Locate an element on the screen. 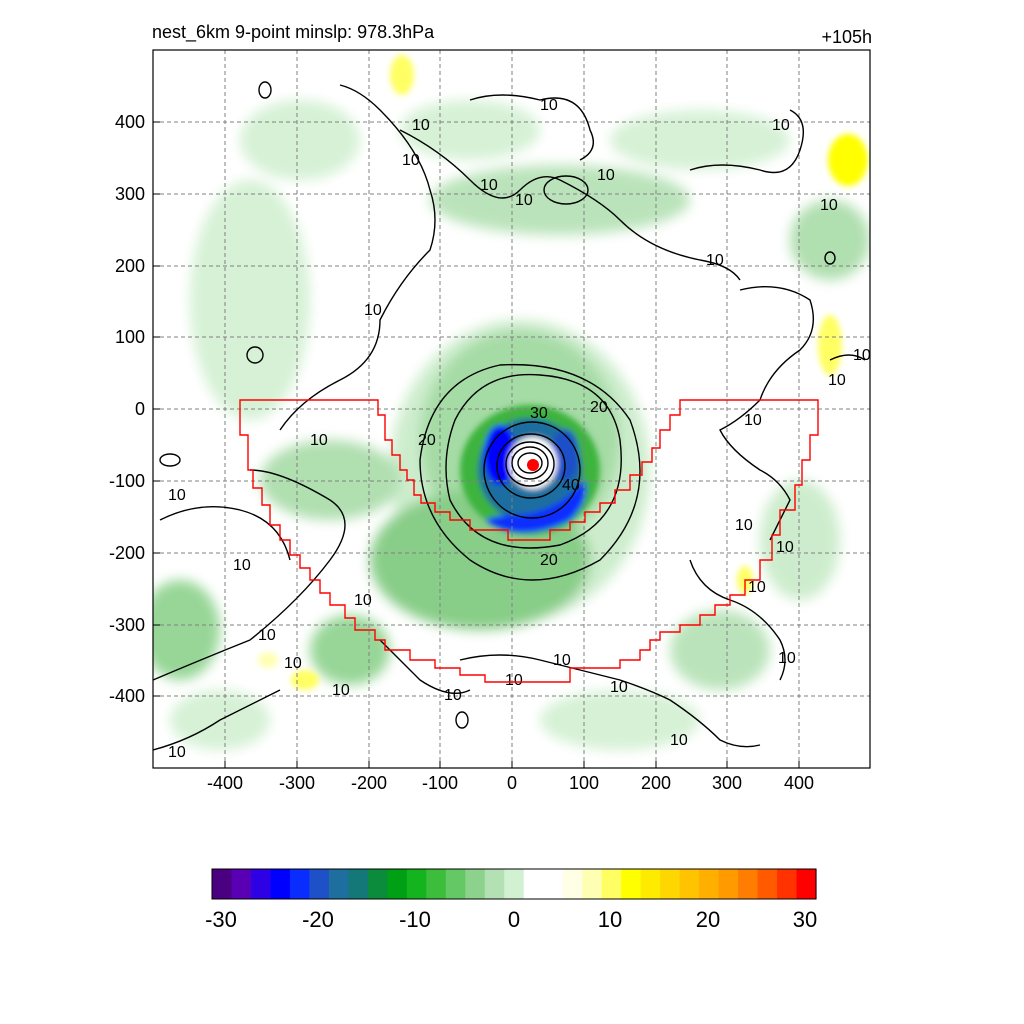 This screenshot has height=1024, width=1024. y-tick-label: -200 is located at coordinates (127, 553).